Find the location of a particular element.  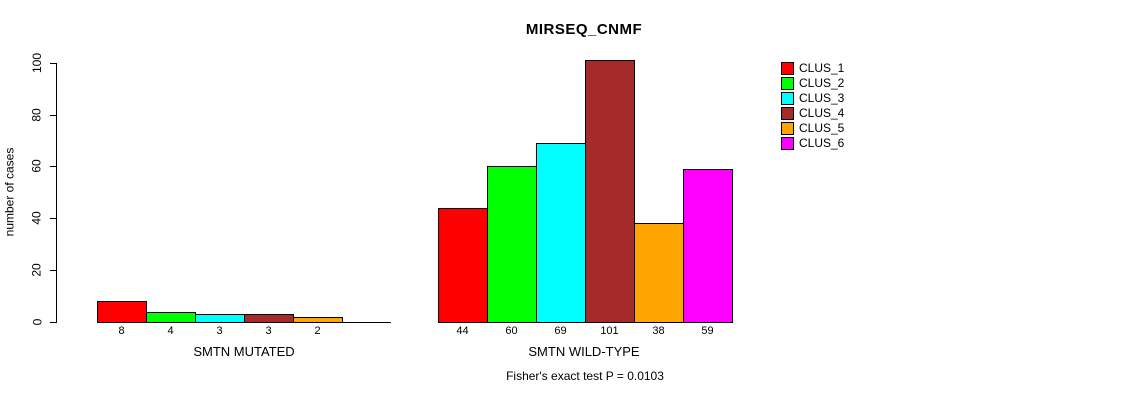

legend-item-clus_2: CLUS_2 is located at coordinates (812, 83).